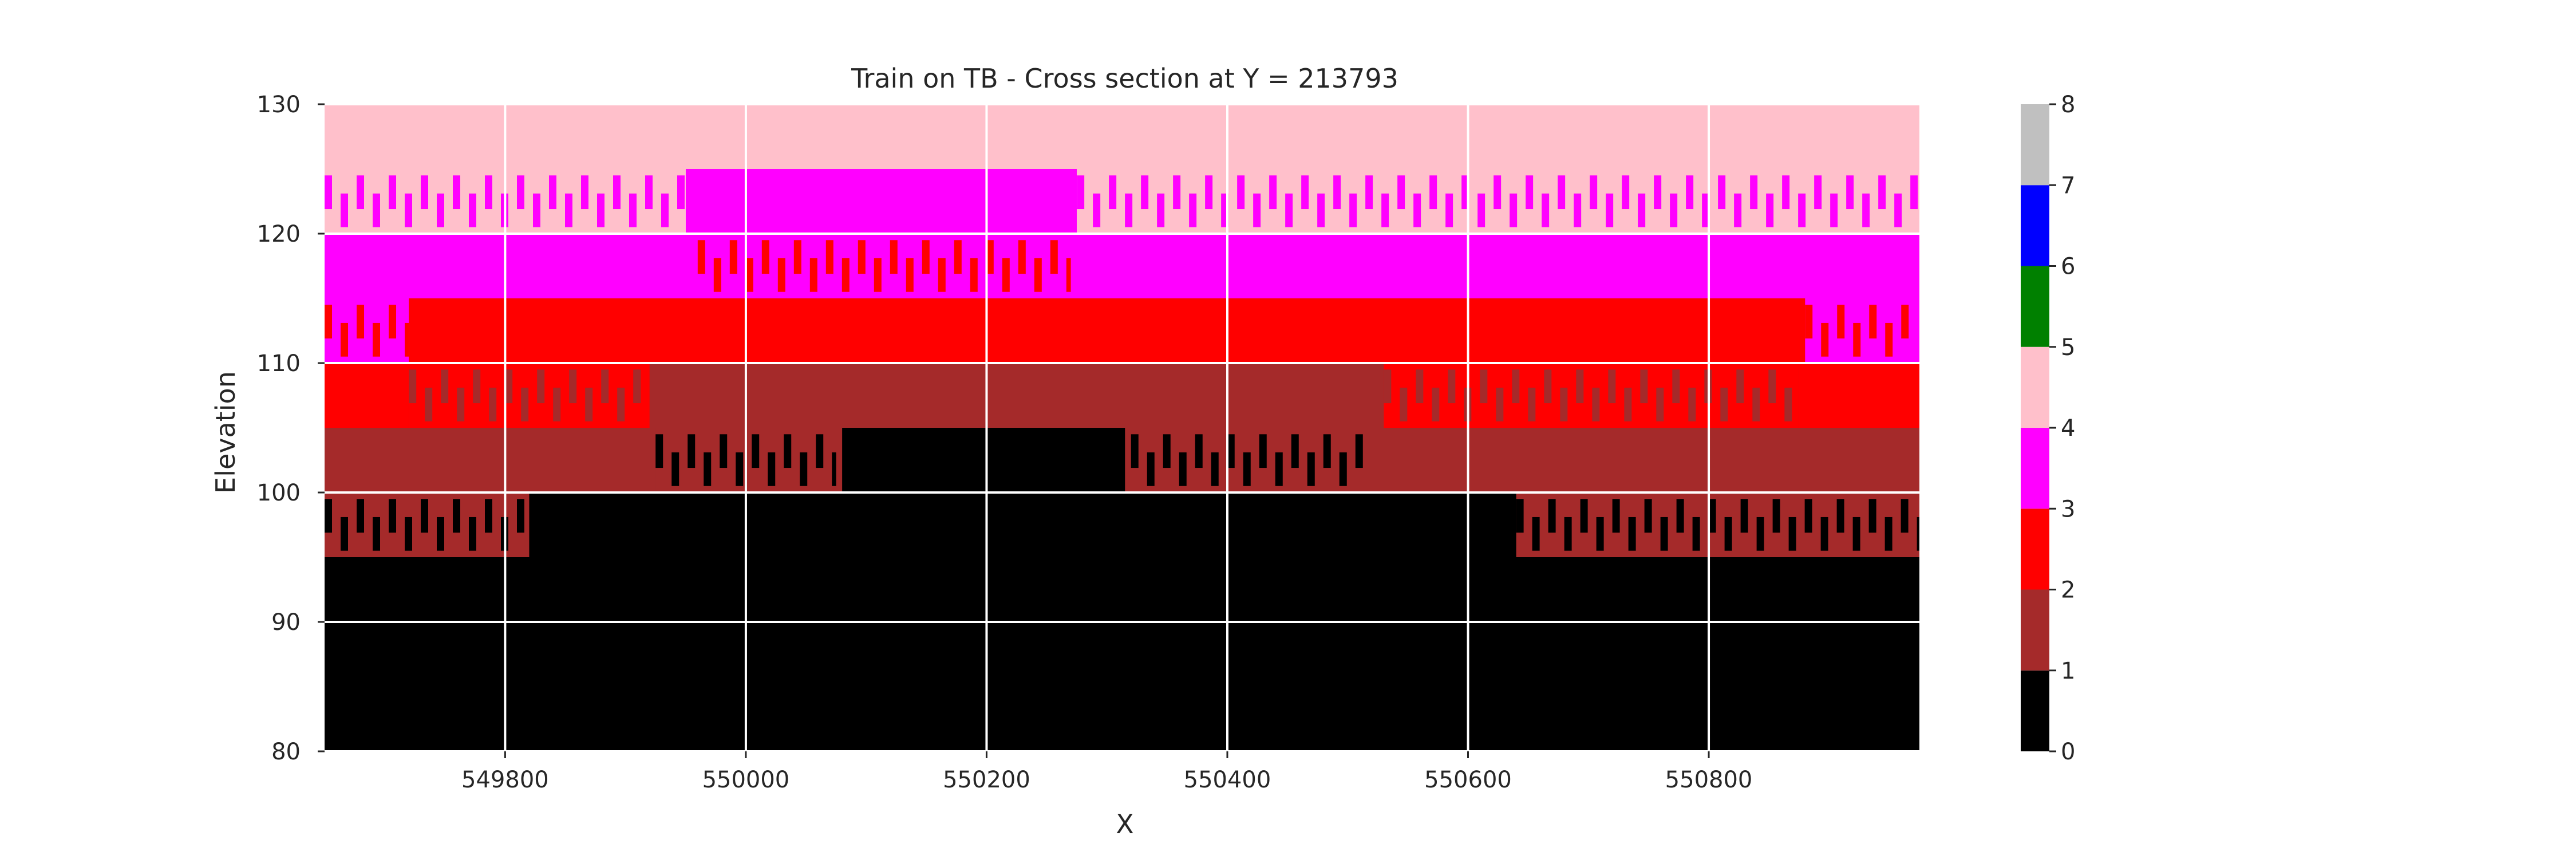 The image size is (2576, 859). I want to click on y-tick-label: 90, so click(286, 622).